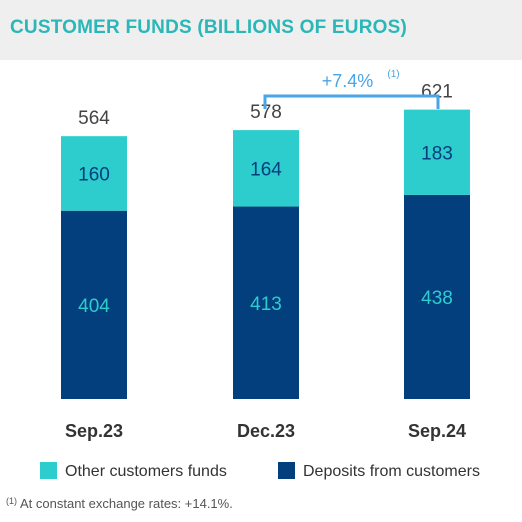 The height and width of the screenshot is (522, 522). What do you see at coordinates (94, 118) in the screenshot?
I see `total-label-0: 564` at bounding box center [94, 118].